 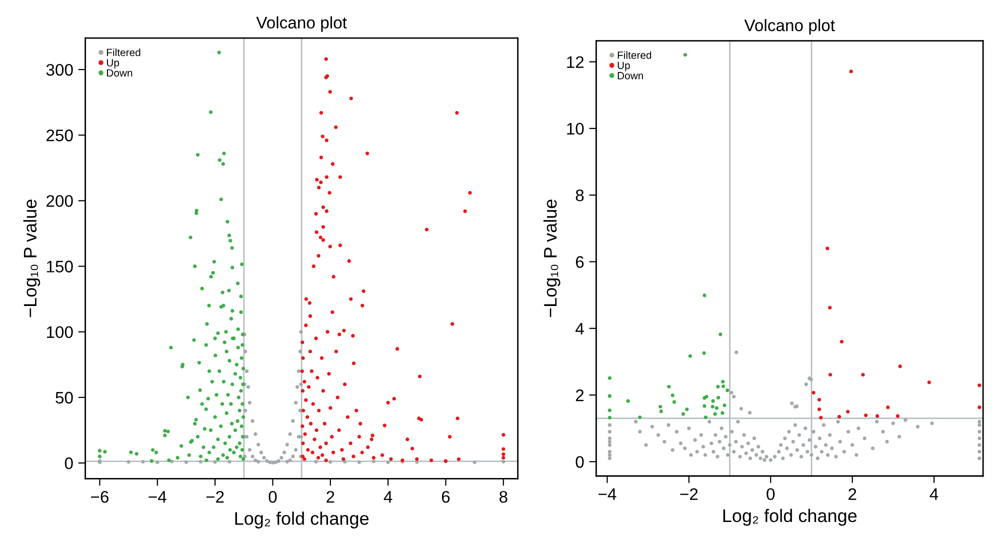 I want to click on y-tick-label: 150, so click(x=59, y=266).